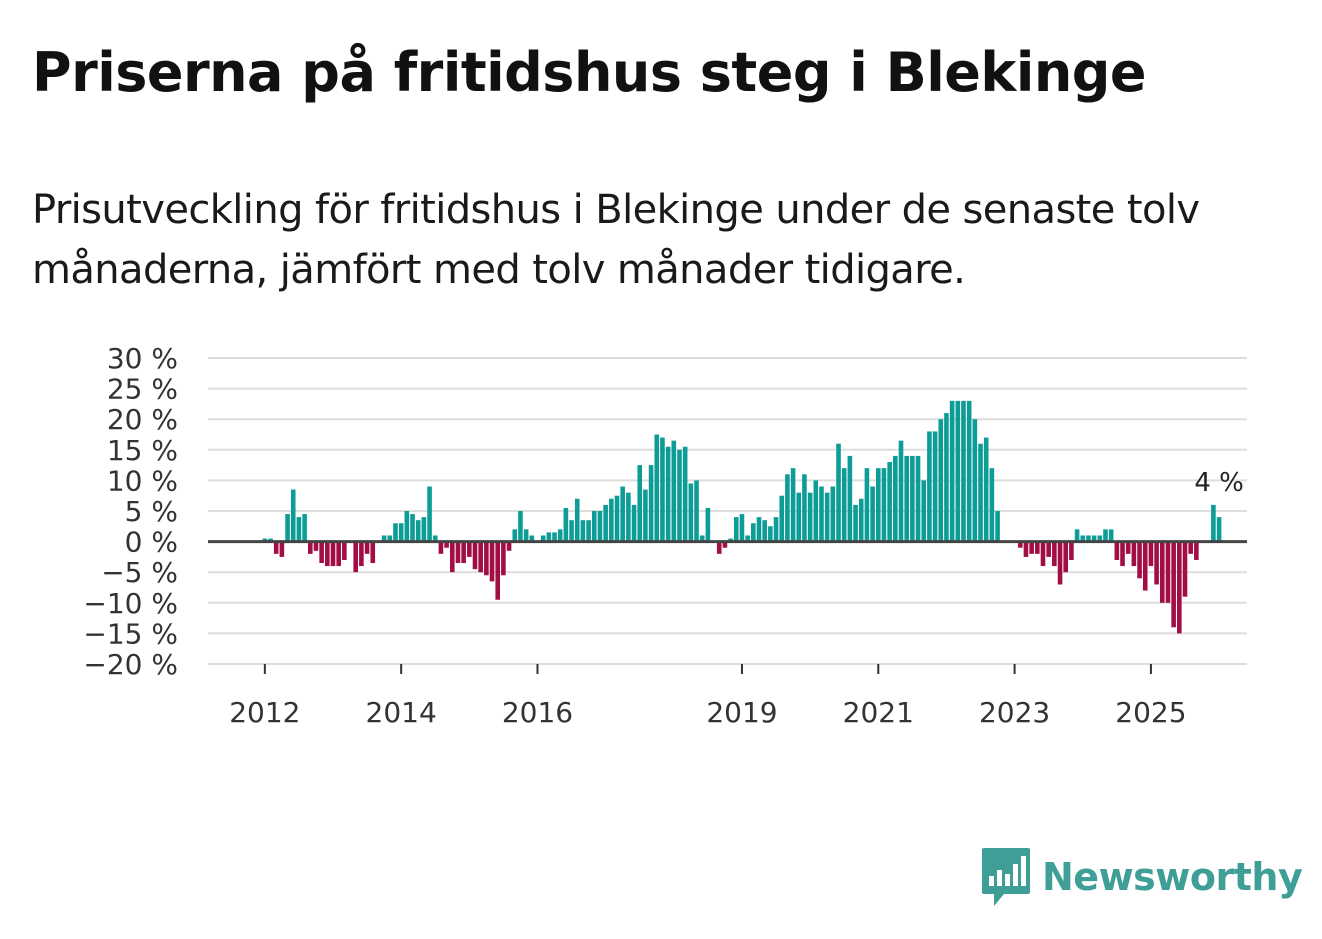 The width and height of the screenshot is (1322, 939). What do you see at coordinates (139, 572) in the screenshot?
I see `y-tick-label: −5 %` at bounding box center [139, 572].